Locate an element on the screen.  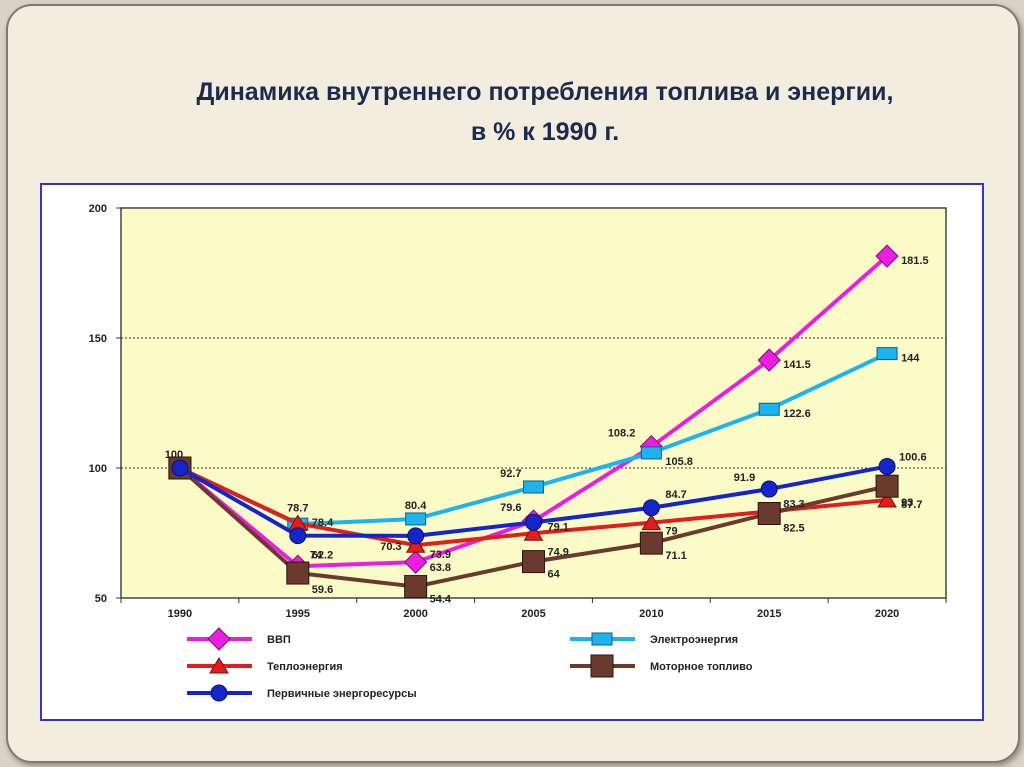
x-tick-label-1995: 1995 is located at coordinates (298, 614).